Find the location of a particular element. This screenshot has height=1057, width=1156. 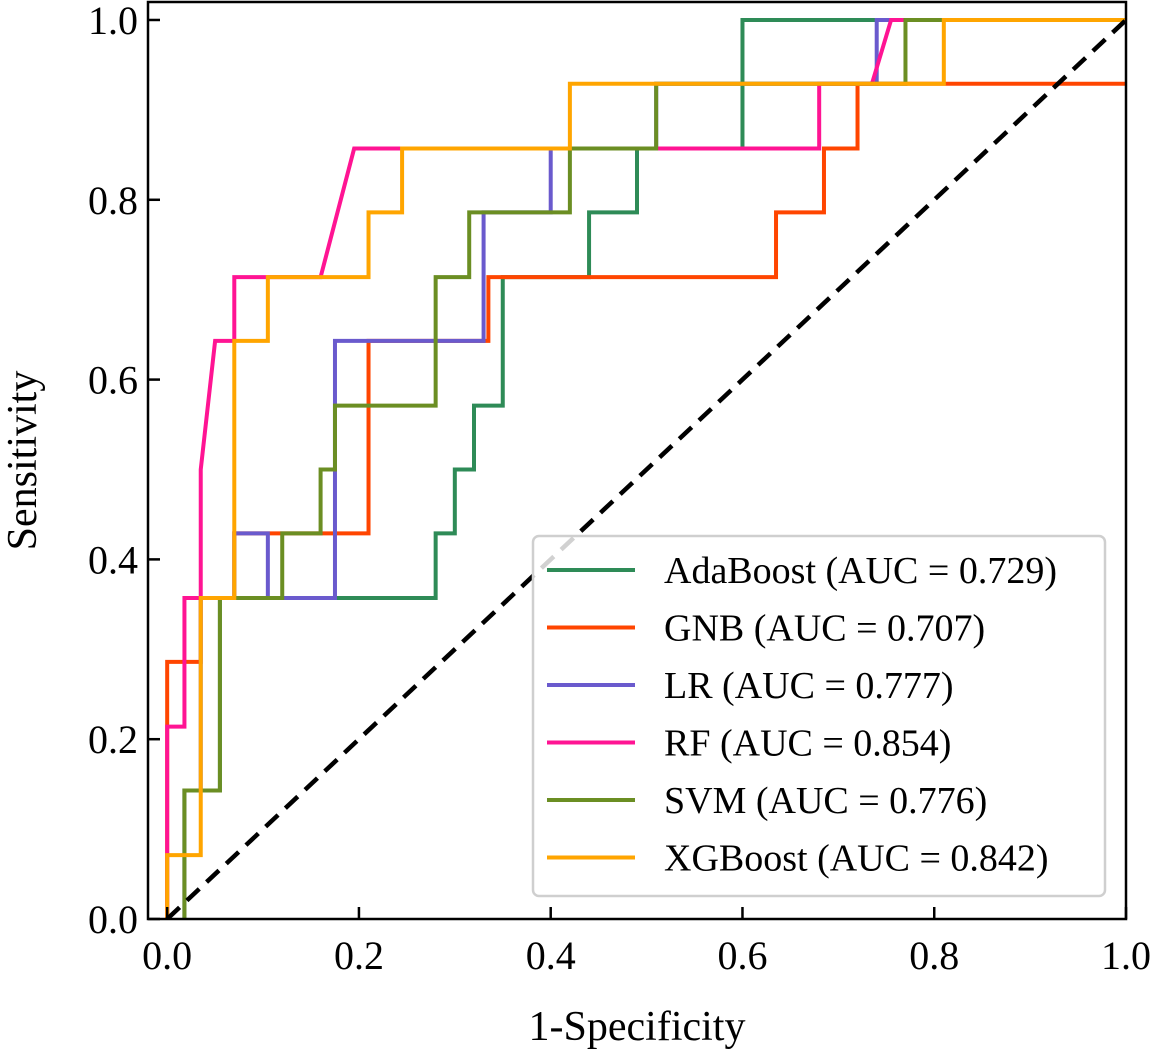

legend-item-rf: RF (AUC = 0.854) is located at coordinates (749, 744).